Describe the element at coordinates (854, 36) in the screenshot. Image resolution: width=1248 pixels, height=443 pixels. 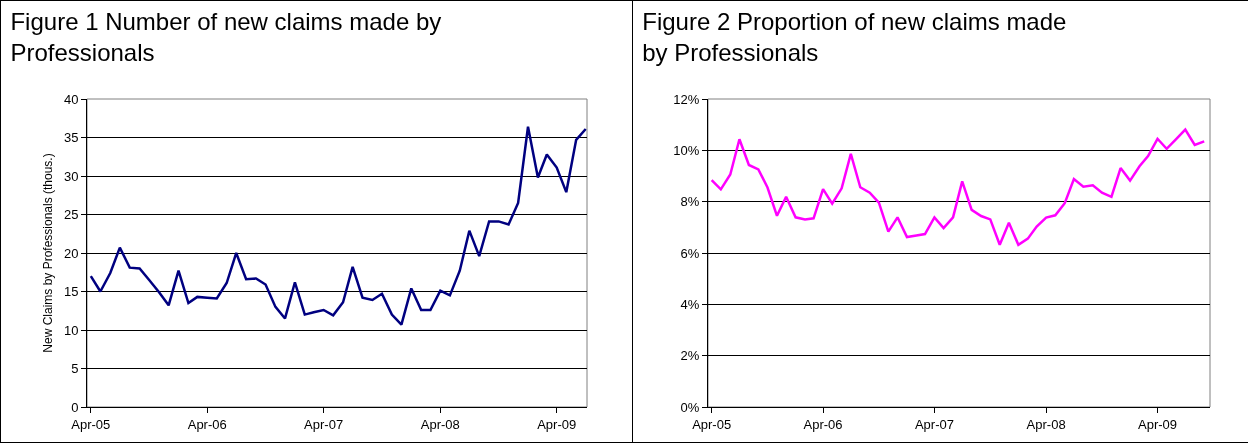
I see `chart-title: Figure 2 Proportion of new claims made by Professionals` at that location.